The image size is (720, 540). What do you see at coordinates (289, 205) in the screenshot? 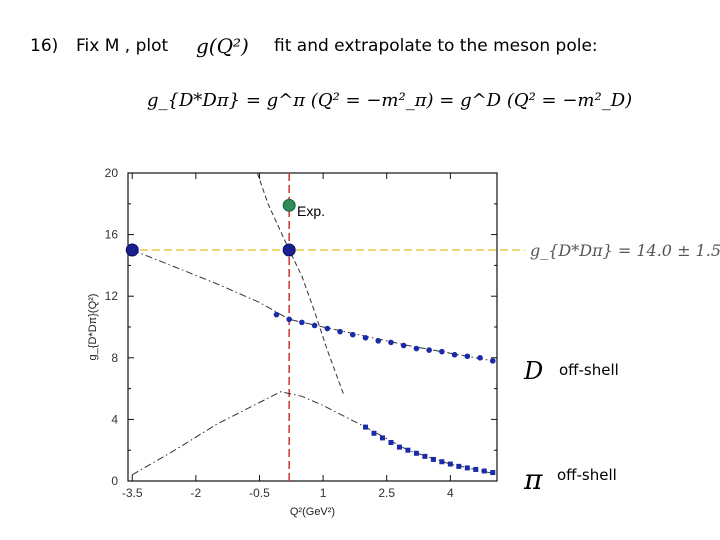
I see `experimental-point` at bounding box center [289, 205].